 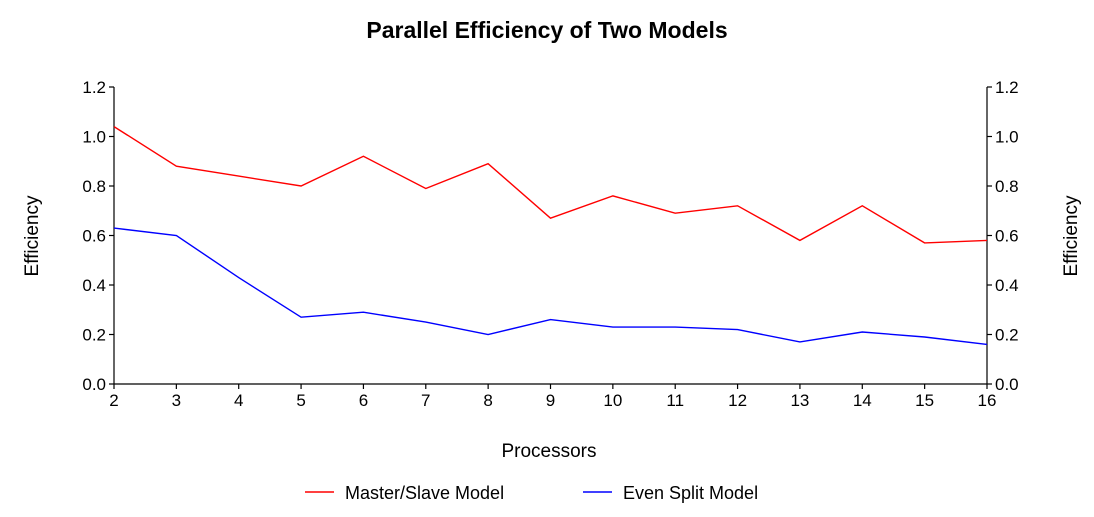 I want to click on y-tick-label-left: 1.0, so click(x=94, y=137).